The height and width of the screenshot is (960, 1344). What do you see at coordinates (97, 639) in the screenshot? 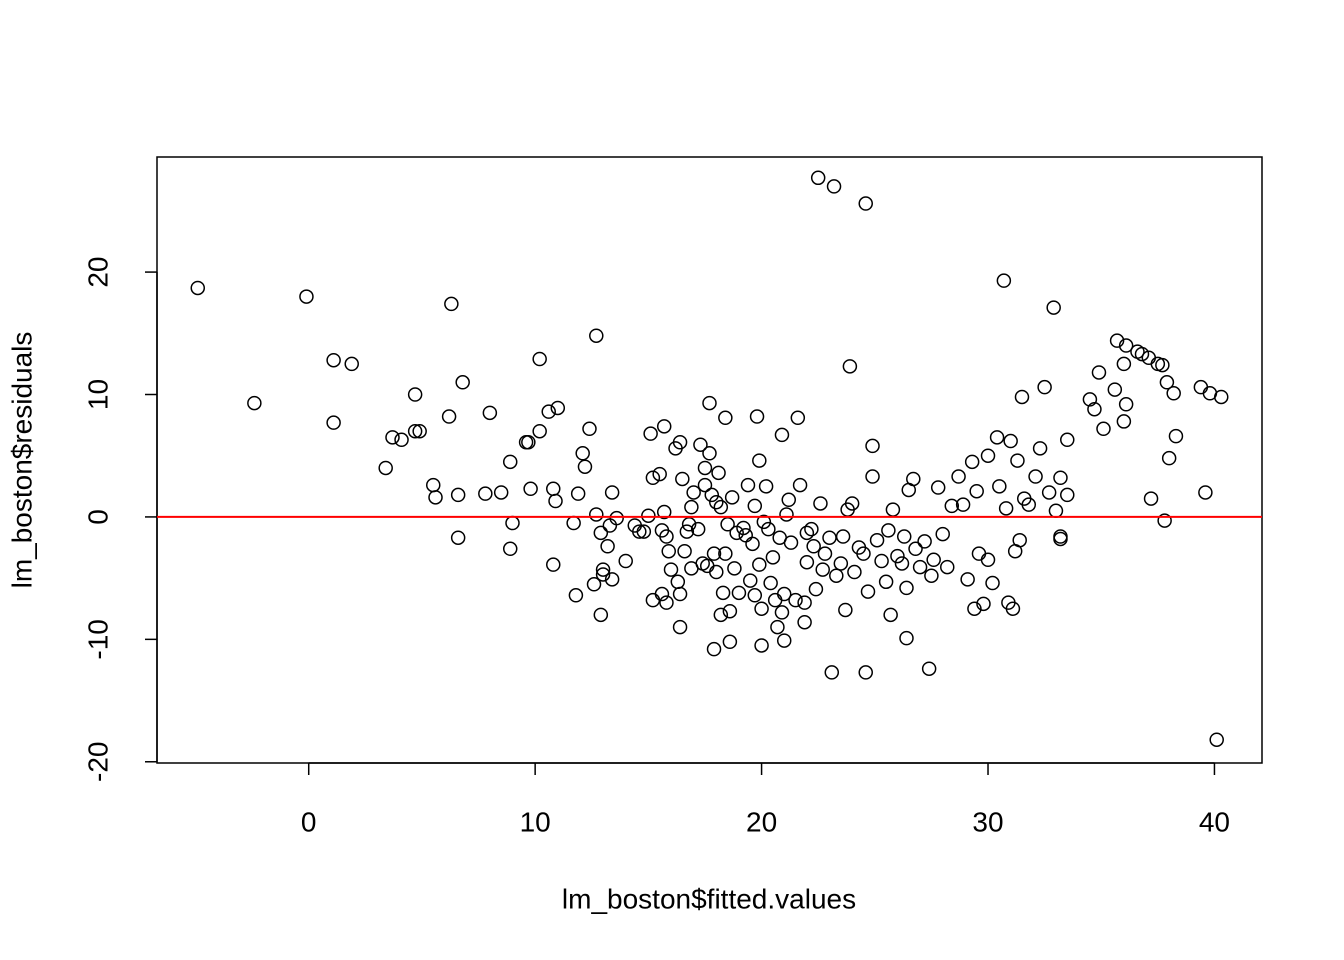
I see `y-tick-label: -10` at bounding box center [97, 639].